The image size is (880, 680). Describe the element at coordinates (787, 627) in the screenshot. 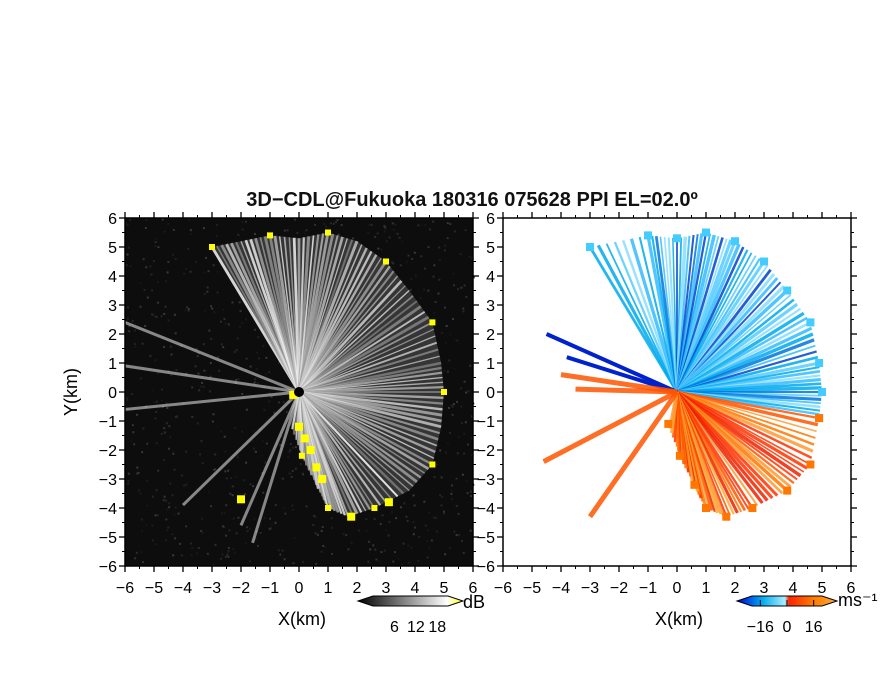

I see `velocity-colorbar-tick: 0` at that location.